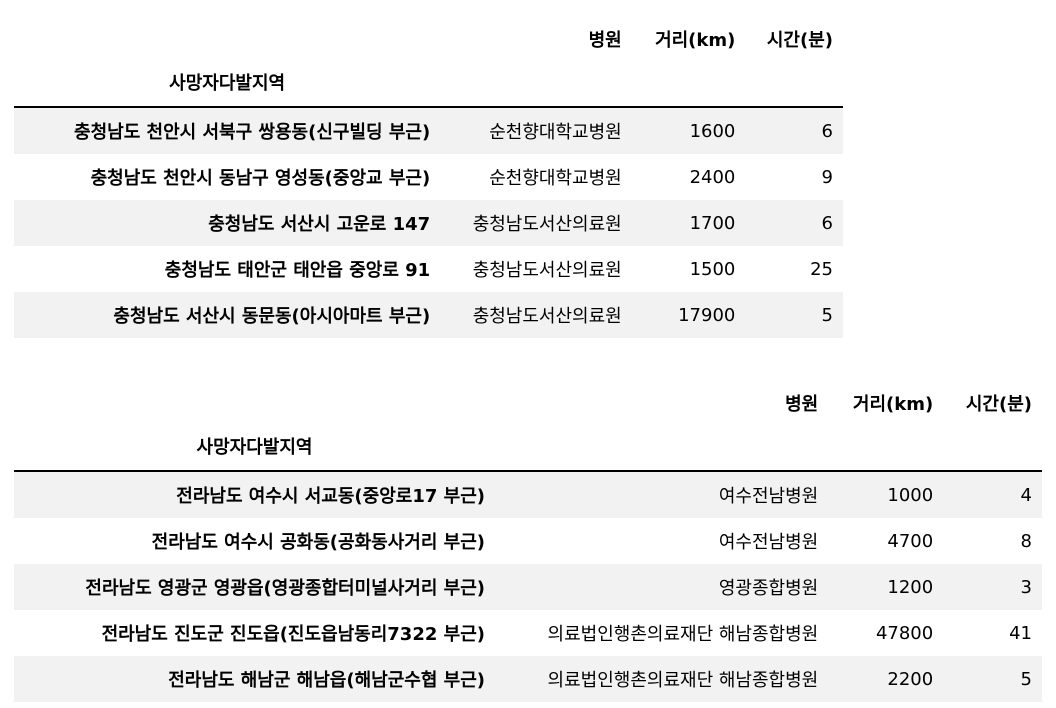 This screenshot has height=708, width=1056. What do you see at coordinates (768, 588) in the screenshot?
I see `cell-hospital: 영광종합병원` at bounding box center [768, 588].